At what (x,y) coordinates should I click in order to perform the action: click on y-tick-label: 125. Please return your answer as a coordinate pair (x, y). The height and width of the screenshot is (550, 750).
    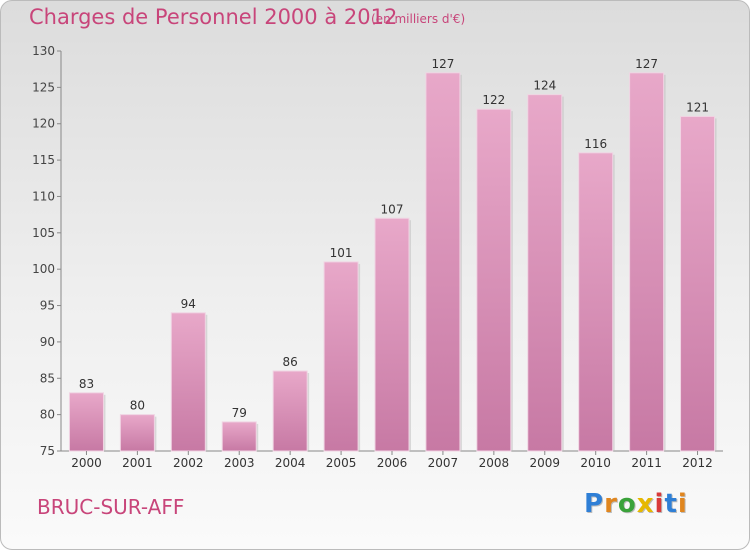
    Looking at the image, I should click on (43, 87).